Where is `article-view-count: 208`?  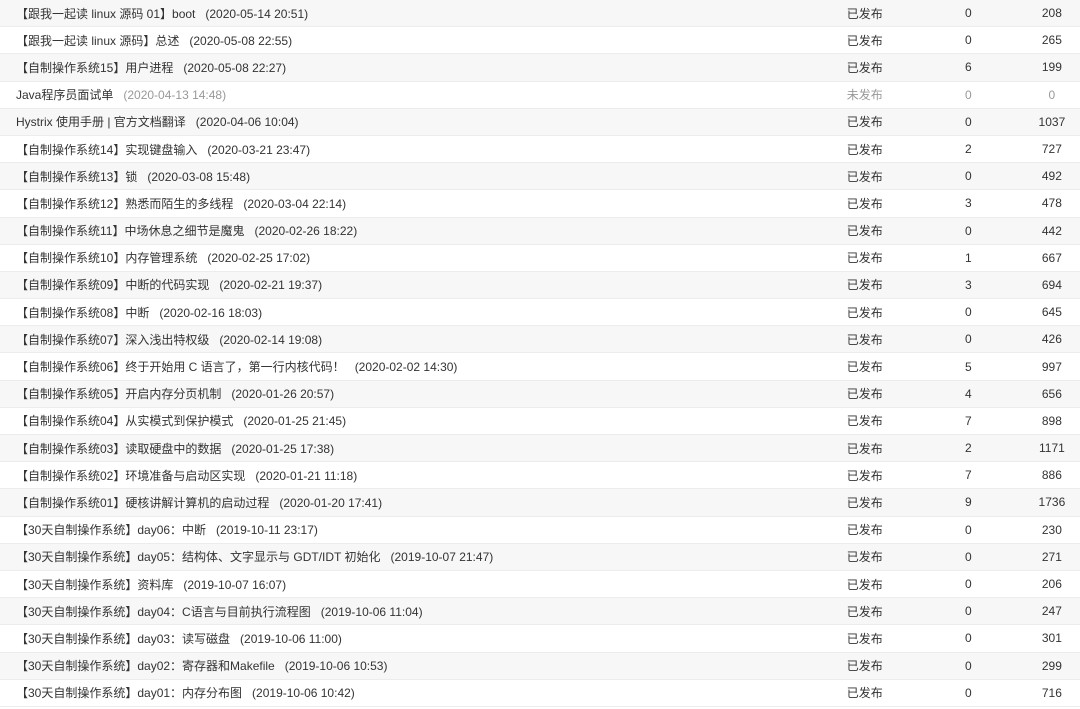 article-view-count: 208 is located at coordinates (1051, 13).